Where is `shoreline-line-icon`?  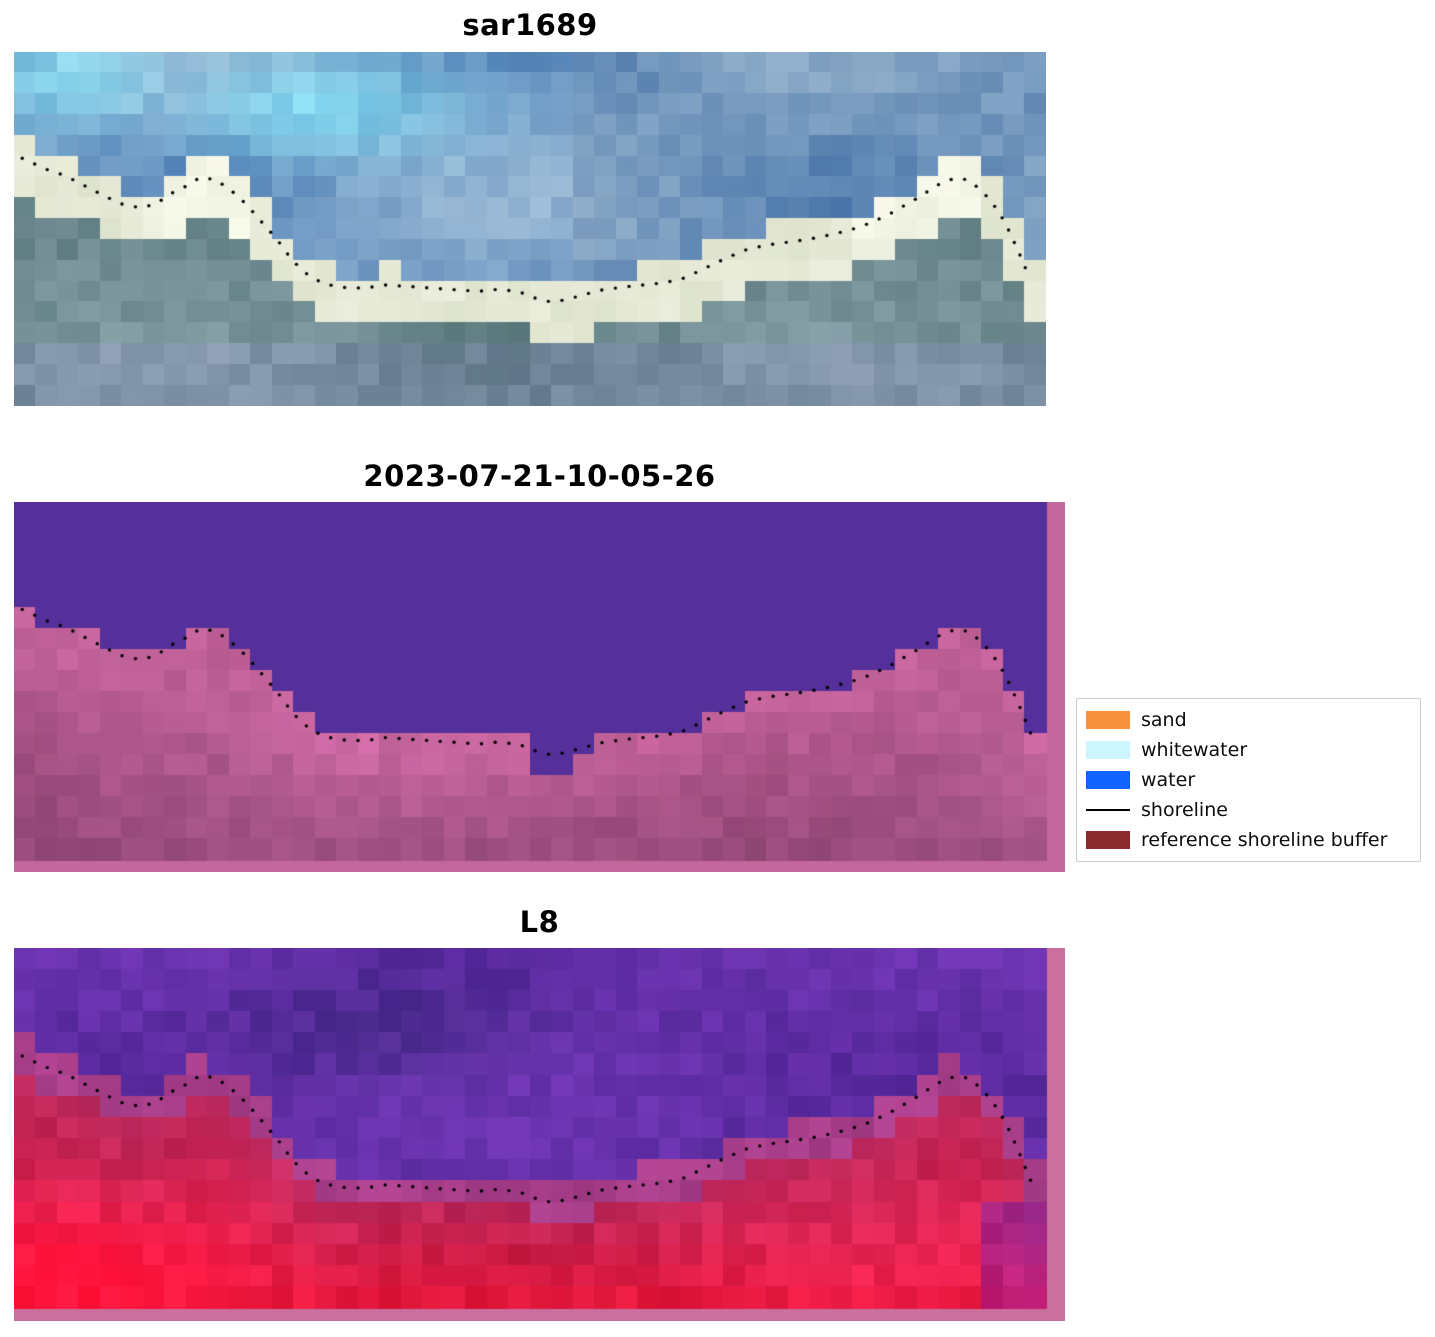
shoreline-line-icon is located at coordinates (1108, 810).